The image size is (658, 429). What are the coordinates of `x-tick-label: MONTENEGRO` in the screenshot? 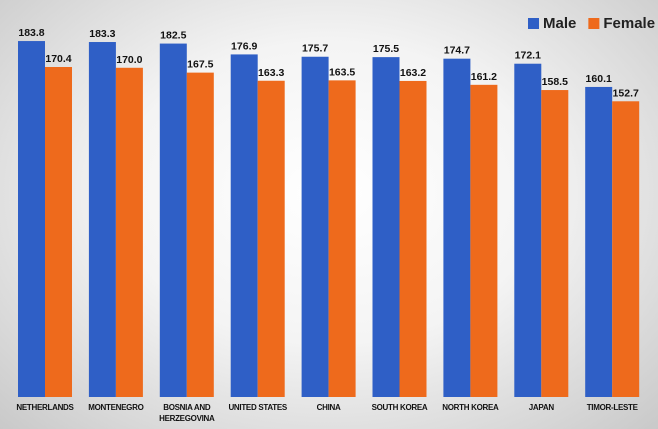 It's located at (116, 407).